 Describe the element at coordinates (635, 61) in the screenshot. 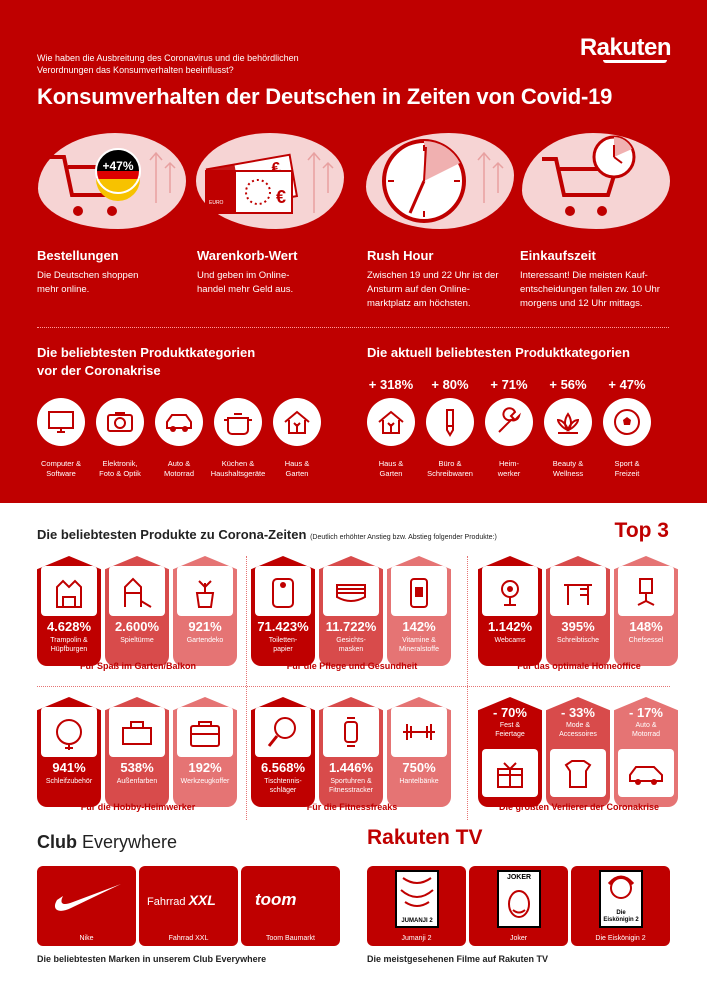

I see `logo-swoosh` at that location.